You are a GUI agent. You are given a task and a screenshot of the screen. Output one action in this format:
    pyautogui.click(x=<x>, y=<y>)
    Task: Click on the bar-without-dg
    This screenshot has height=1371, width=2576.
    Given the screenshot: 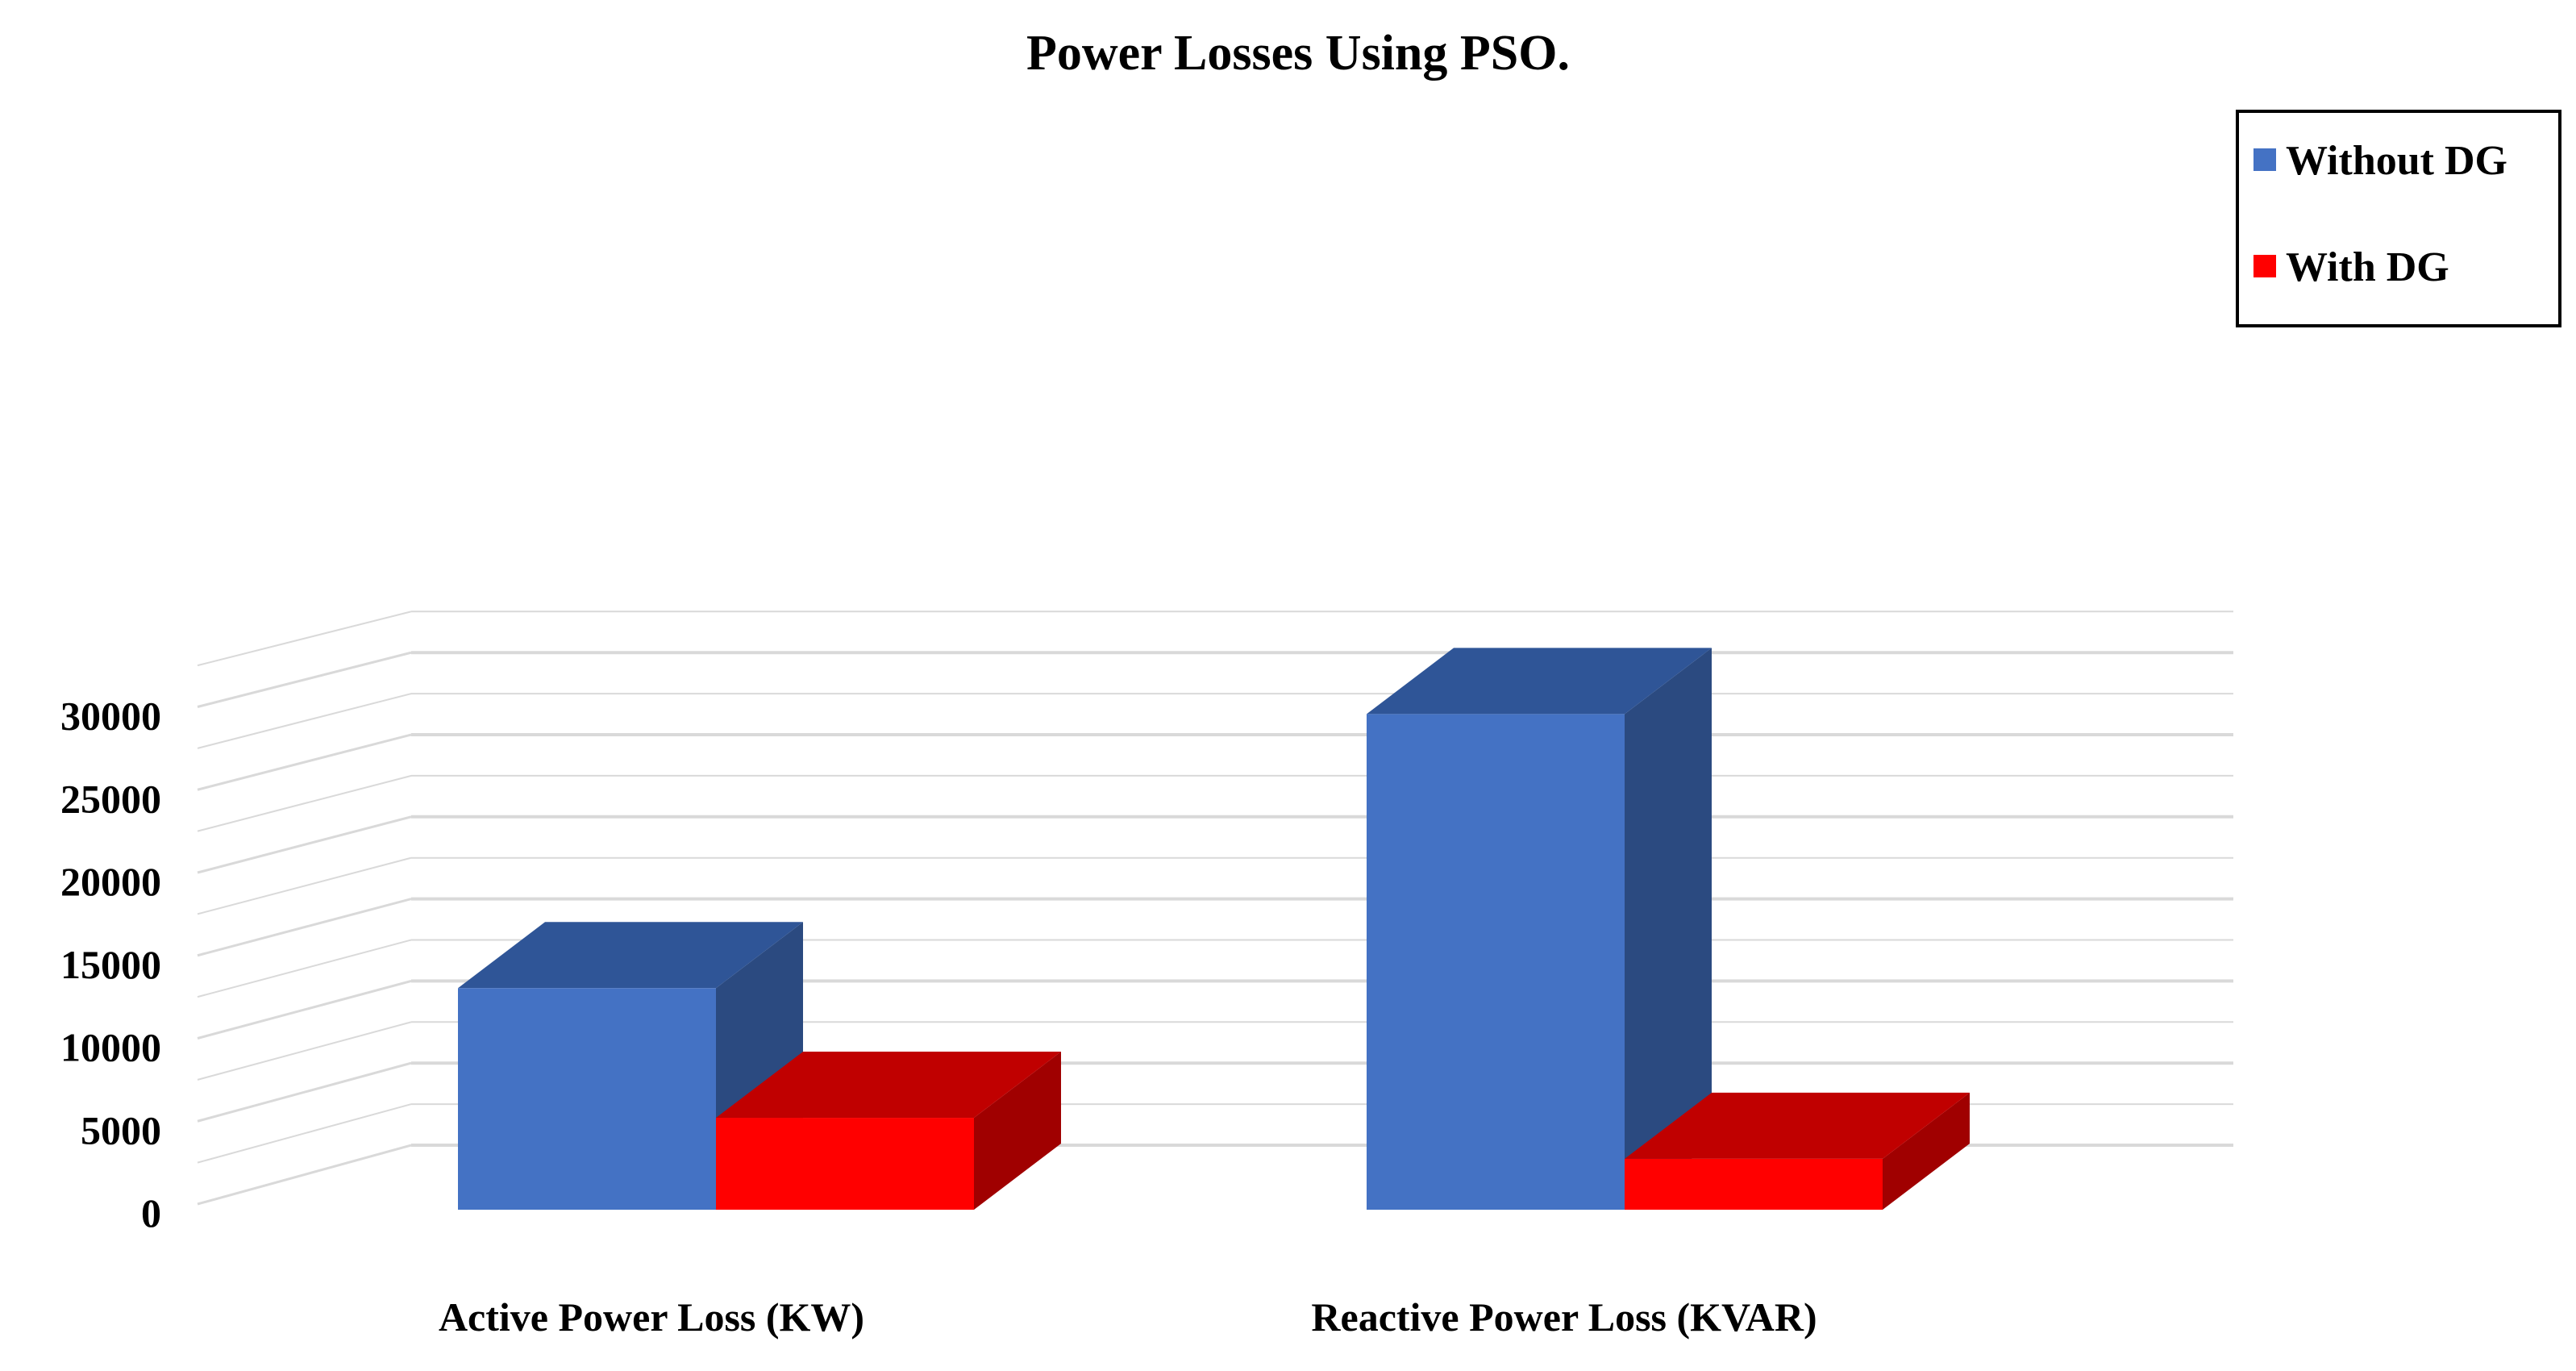 What is the action you would take?
    pyautogui.click(x=1540, y=929)
    